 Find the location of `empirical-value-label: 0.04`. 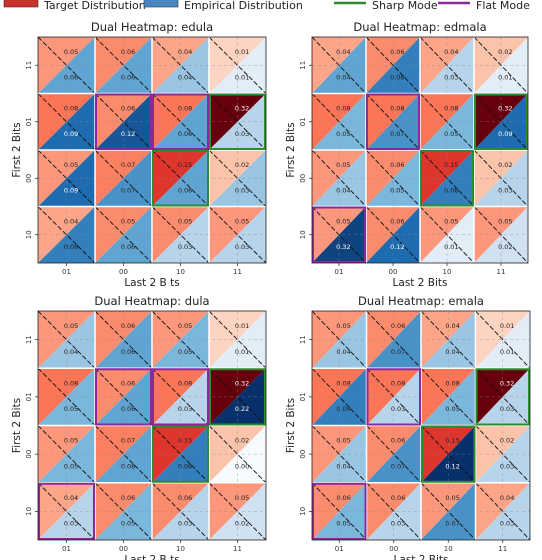

empirical-value-label: 0.04 is located at coordinates (343, 466).